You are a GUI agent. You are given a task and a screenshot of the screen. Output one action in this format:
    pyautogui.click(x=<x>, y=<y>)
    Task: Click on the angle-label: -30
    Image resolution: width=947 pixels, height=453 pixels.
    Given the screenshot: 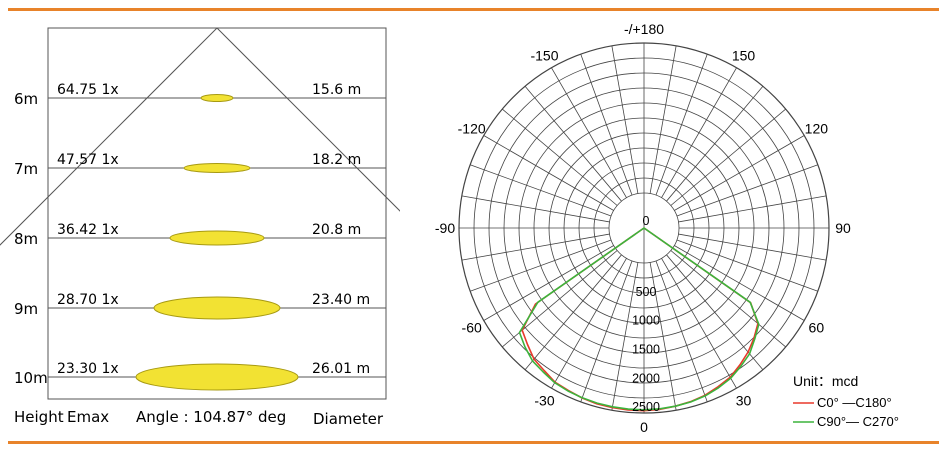 What is the action you would take?
    pyautogui.click(x=544, y=400)
    